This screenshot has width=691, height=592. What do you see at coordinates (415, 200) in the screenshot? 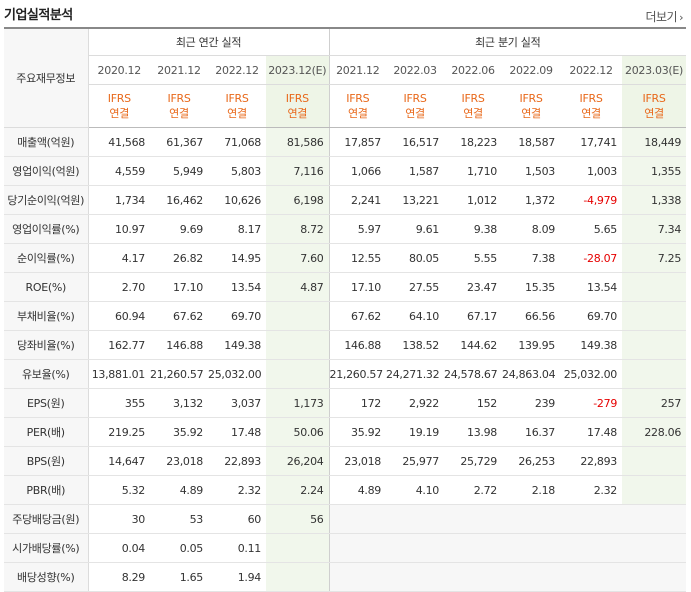
I see `value-cell: 13,221` at bounding box center [415, 200].